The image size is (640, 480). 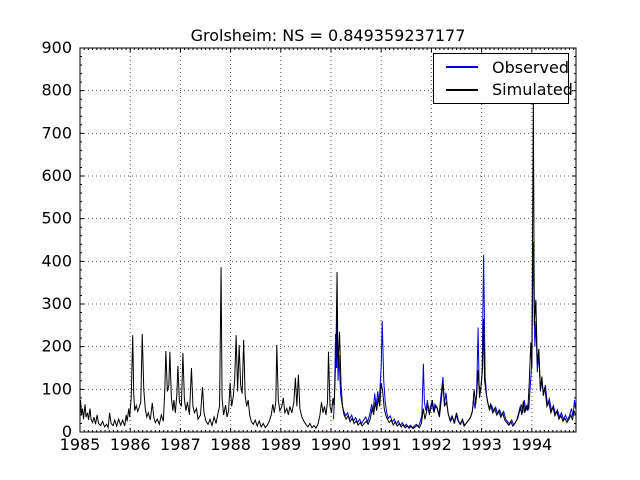 What do you see at coordinates (230, 444) in the screenshot?
I see `x-tick-label: 1988` at bounding box center [230, 444].